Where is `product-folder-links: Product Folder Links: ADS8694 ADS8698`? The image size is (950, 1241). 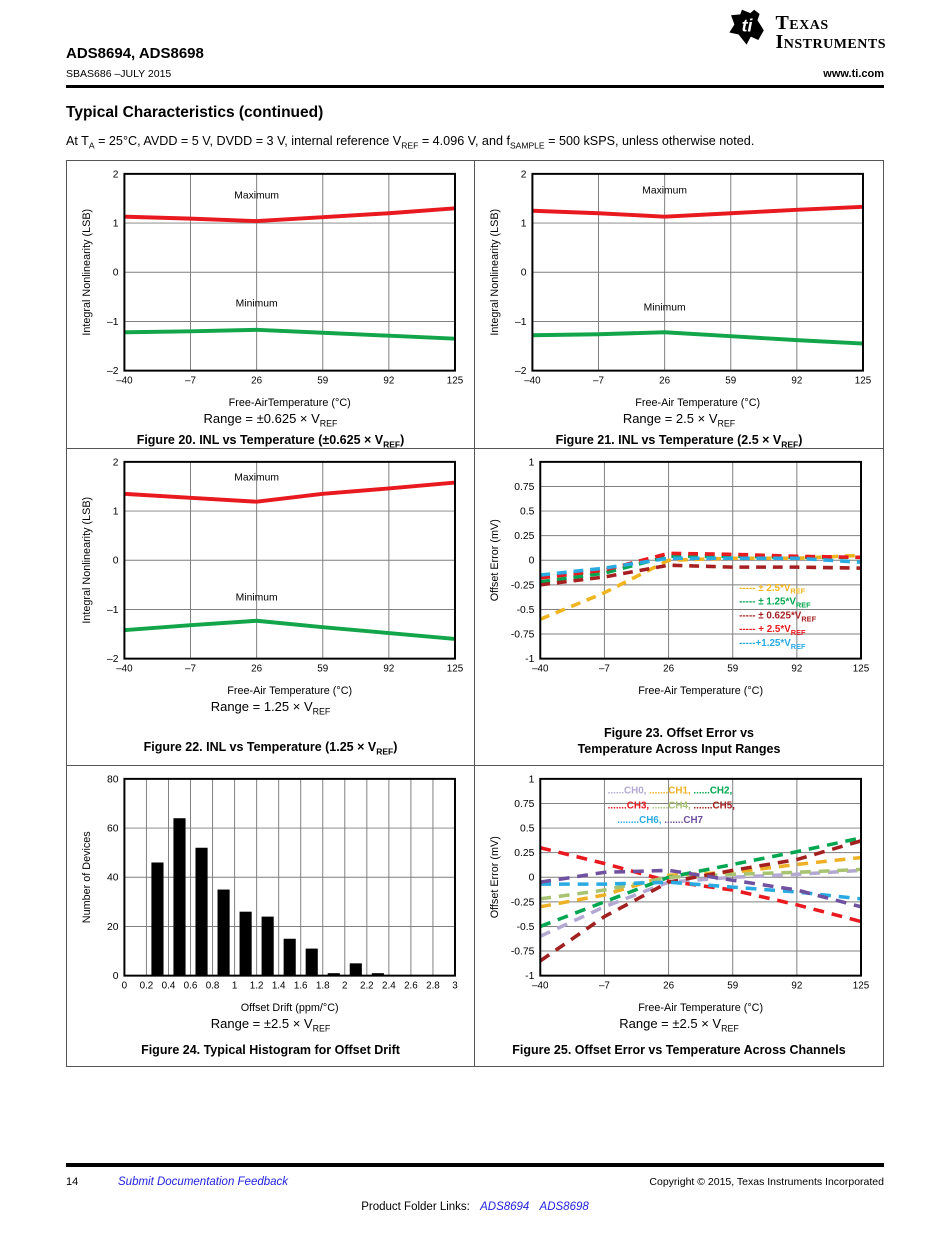 product-folder-links: Product Folder Links: ADS8694 ADS8698 is located at coordinates (475, 1207).